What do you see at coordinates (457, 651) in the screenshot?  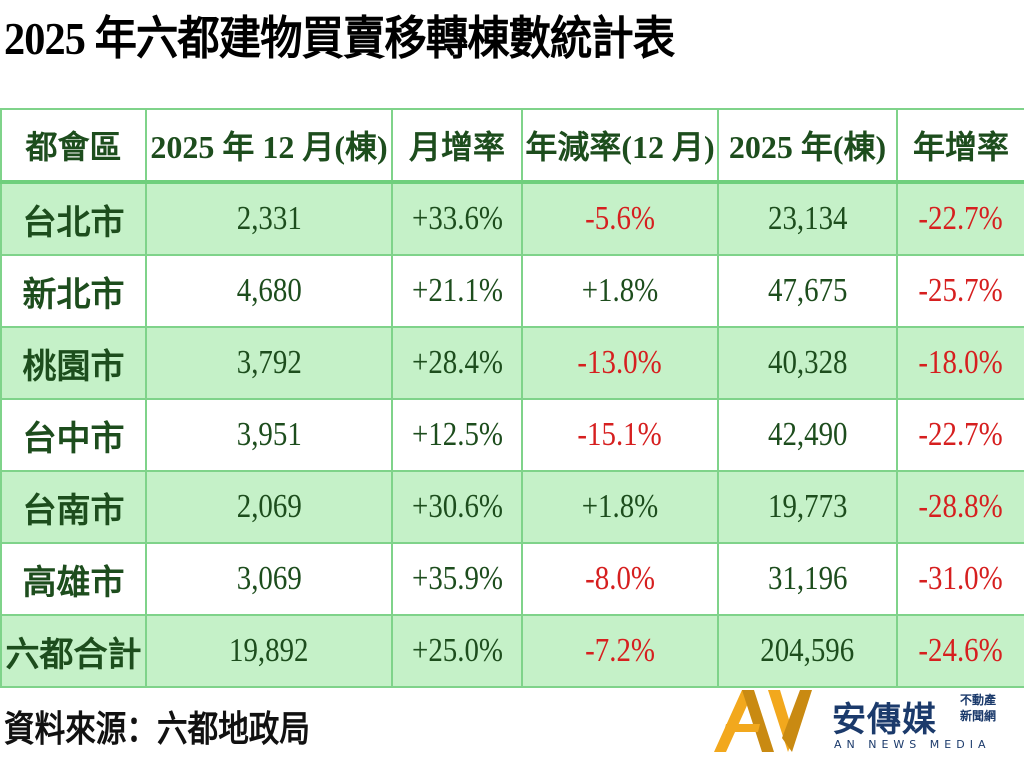 I see `mom-cell: +25.0%` at bounding box center [457, 651].